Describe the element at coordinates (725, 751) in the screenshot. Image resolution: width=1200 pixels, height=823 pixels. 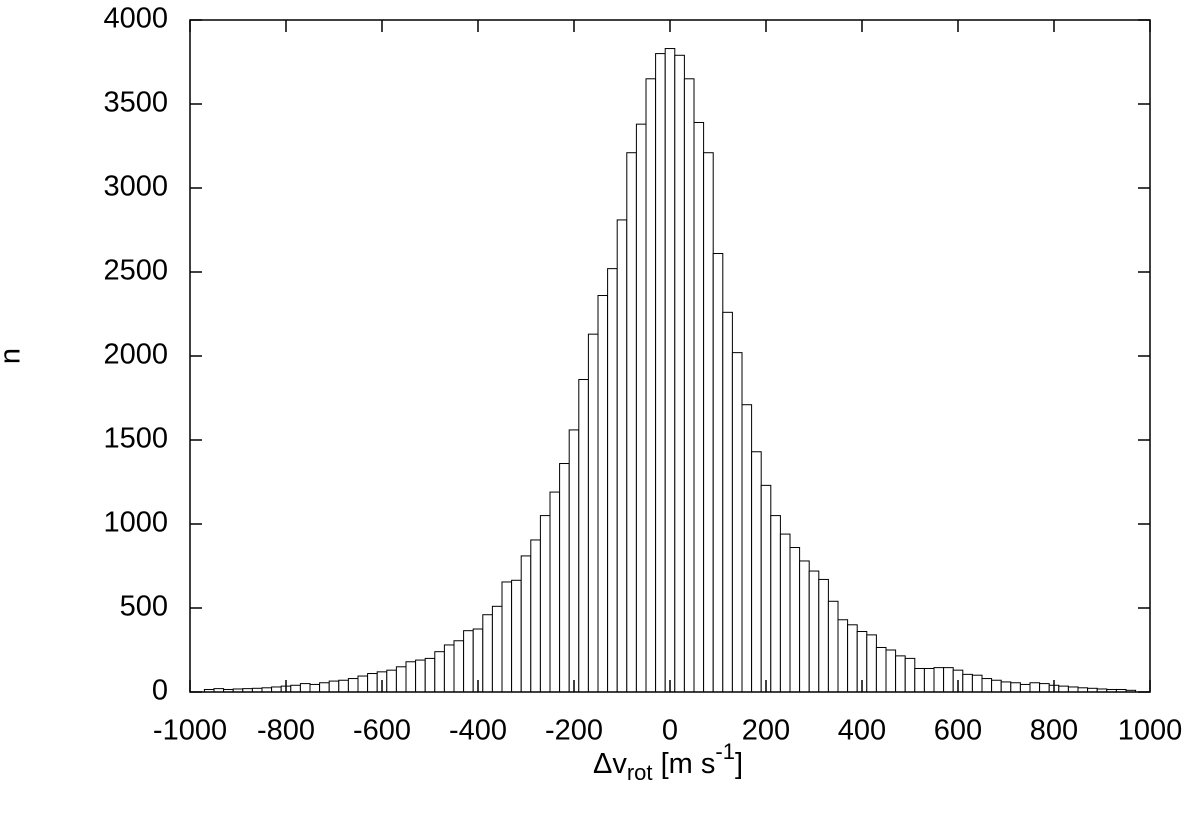
I see `x-label-sup: -1` at that location.